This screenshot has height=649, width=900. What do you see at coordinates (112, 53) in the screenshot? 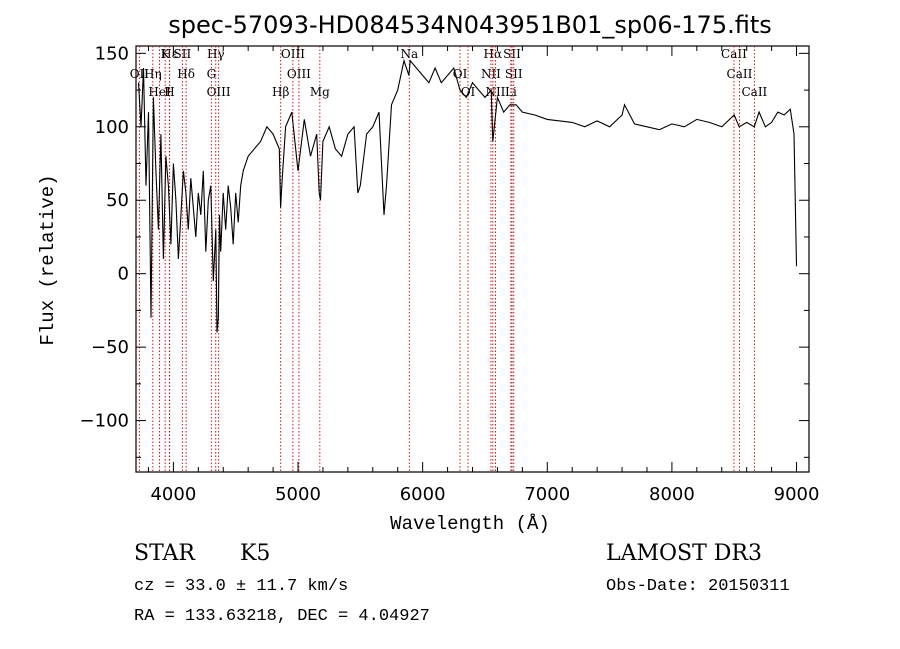
I see `y-tick-label: 150` at bounding box center [112, 53].